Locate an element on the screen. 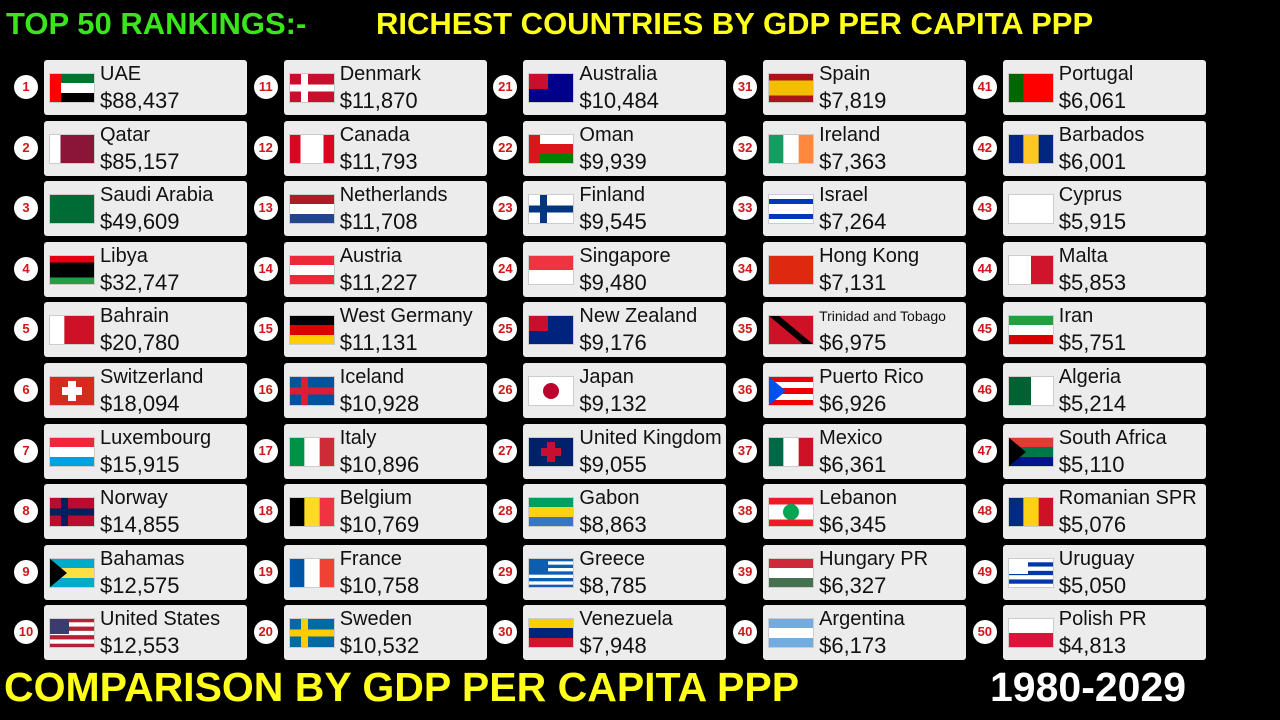  ranking-card: Saudi Arabia $49,609 is located at coordinates (145, 209).